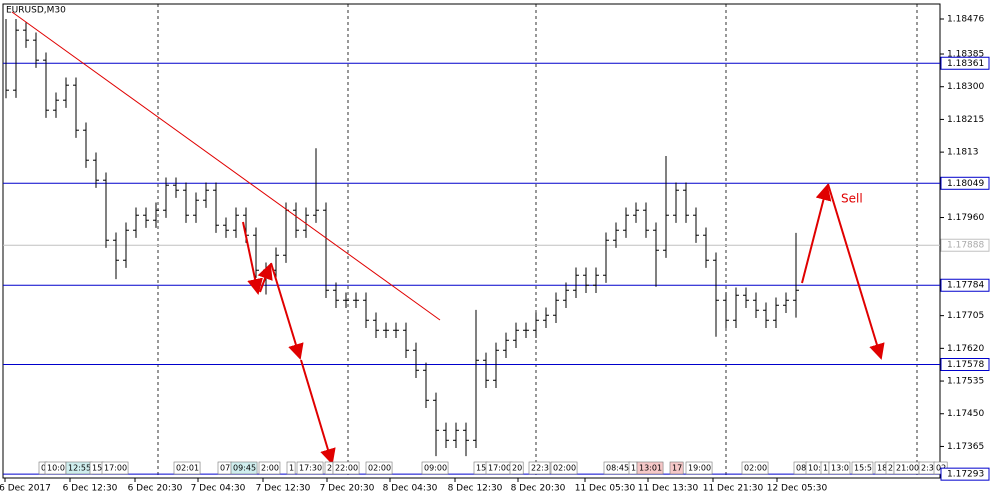 The height and width of the screenshot is (500, 1000). What do you see at coordinates (965, 382) in the screenshot?
I see `y-tick-label: 1.17535` at bounding box center [965, 382].